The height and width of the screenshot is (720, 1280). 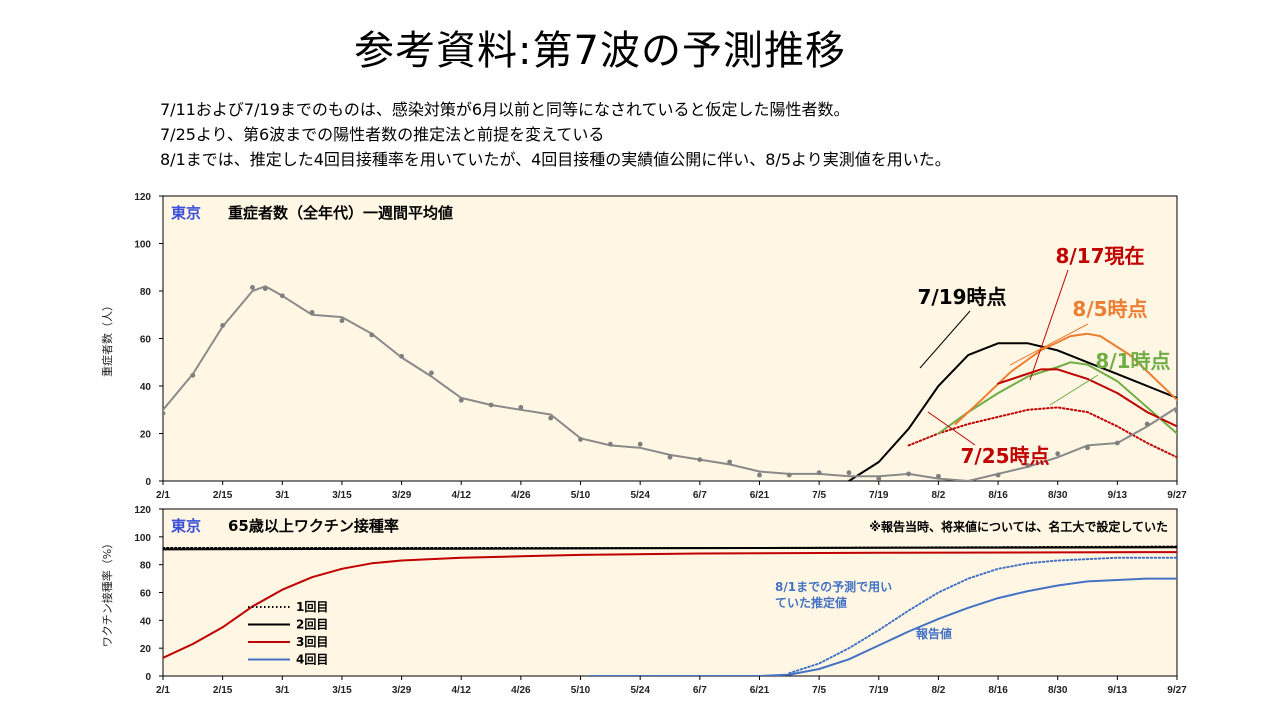 What do you see at coordinates (282, 690) in the screenshot?
I see `x-tick-label: 3/1` at bounding box center [282, 690].